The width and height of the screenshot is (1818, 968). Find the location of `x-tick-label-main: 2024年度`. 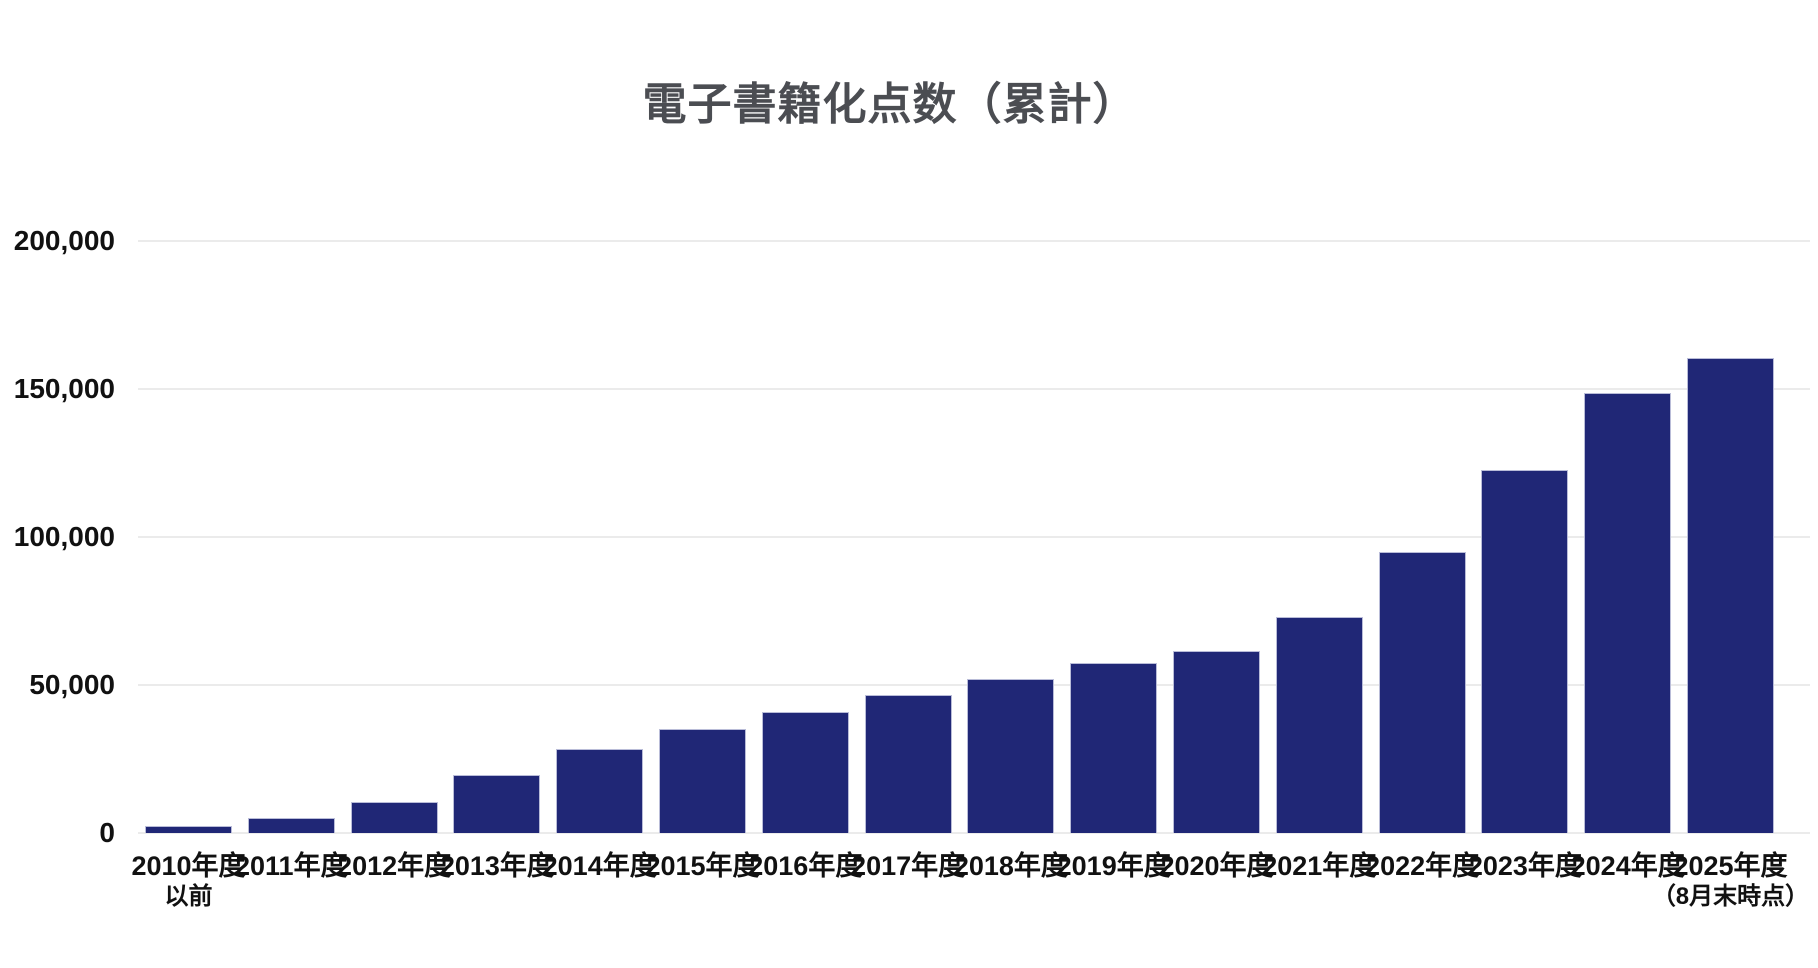

x-tick-label-main: 2024年度 is located at coordinates (1627, 866).